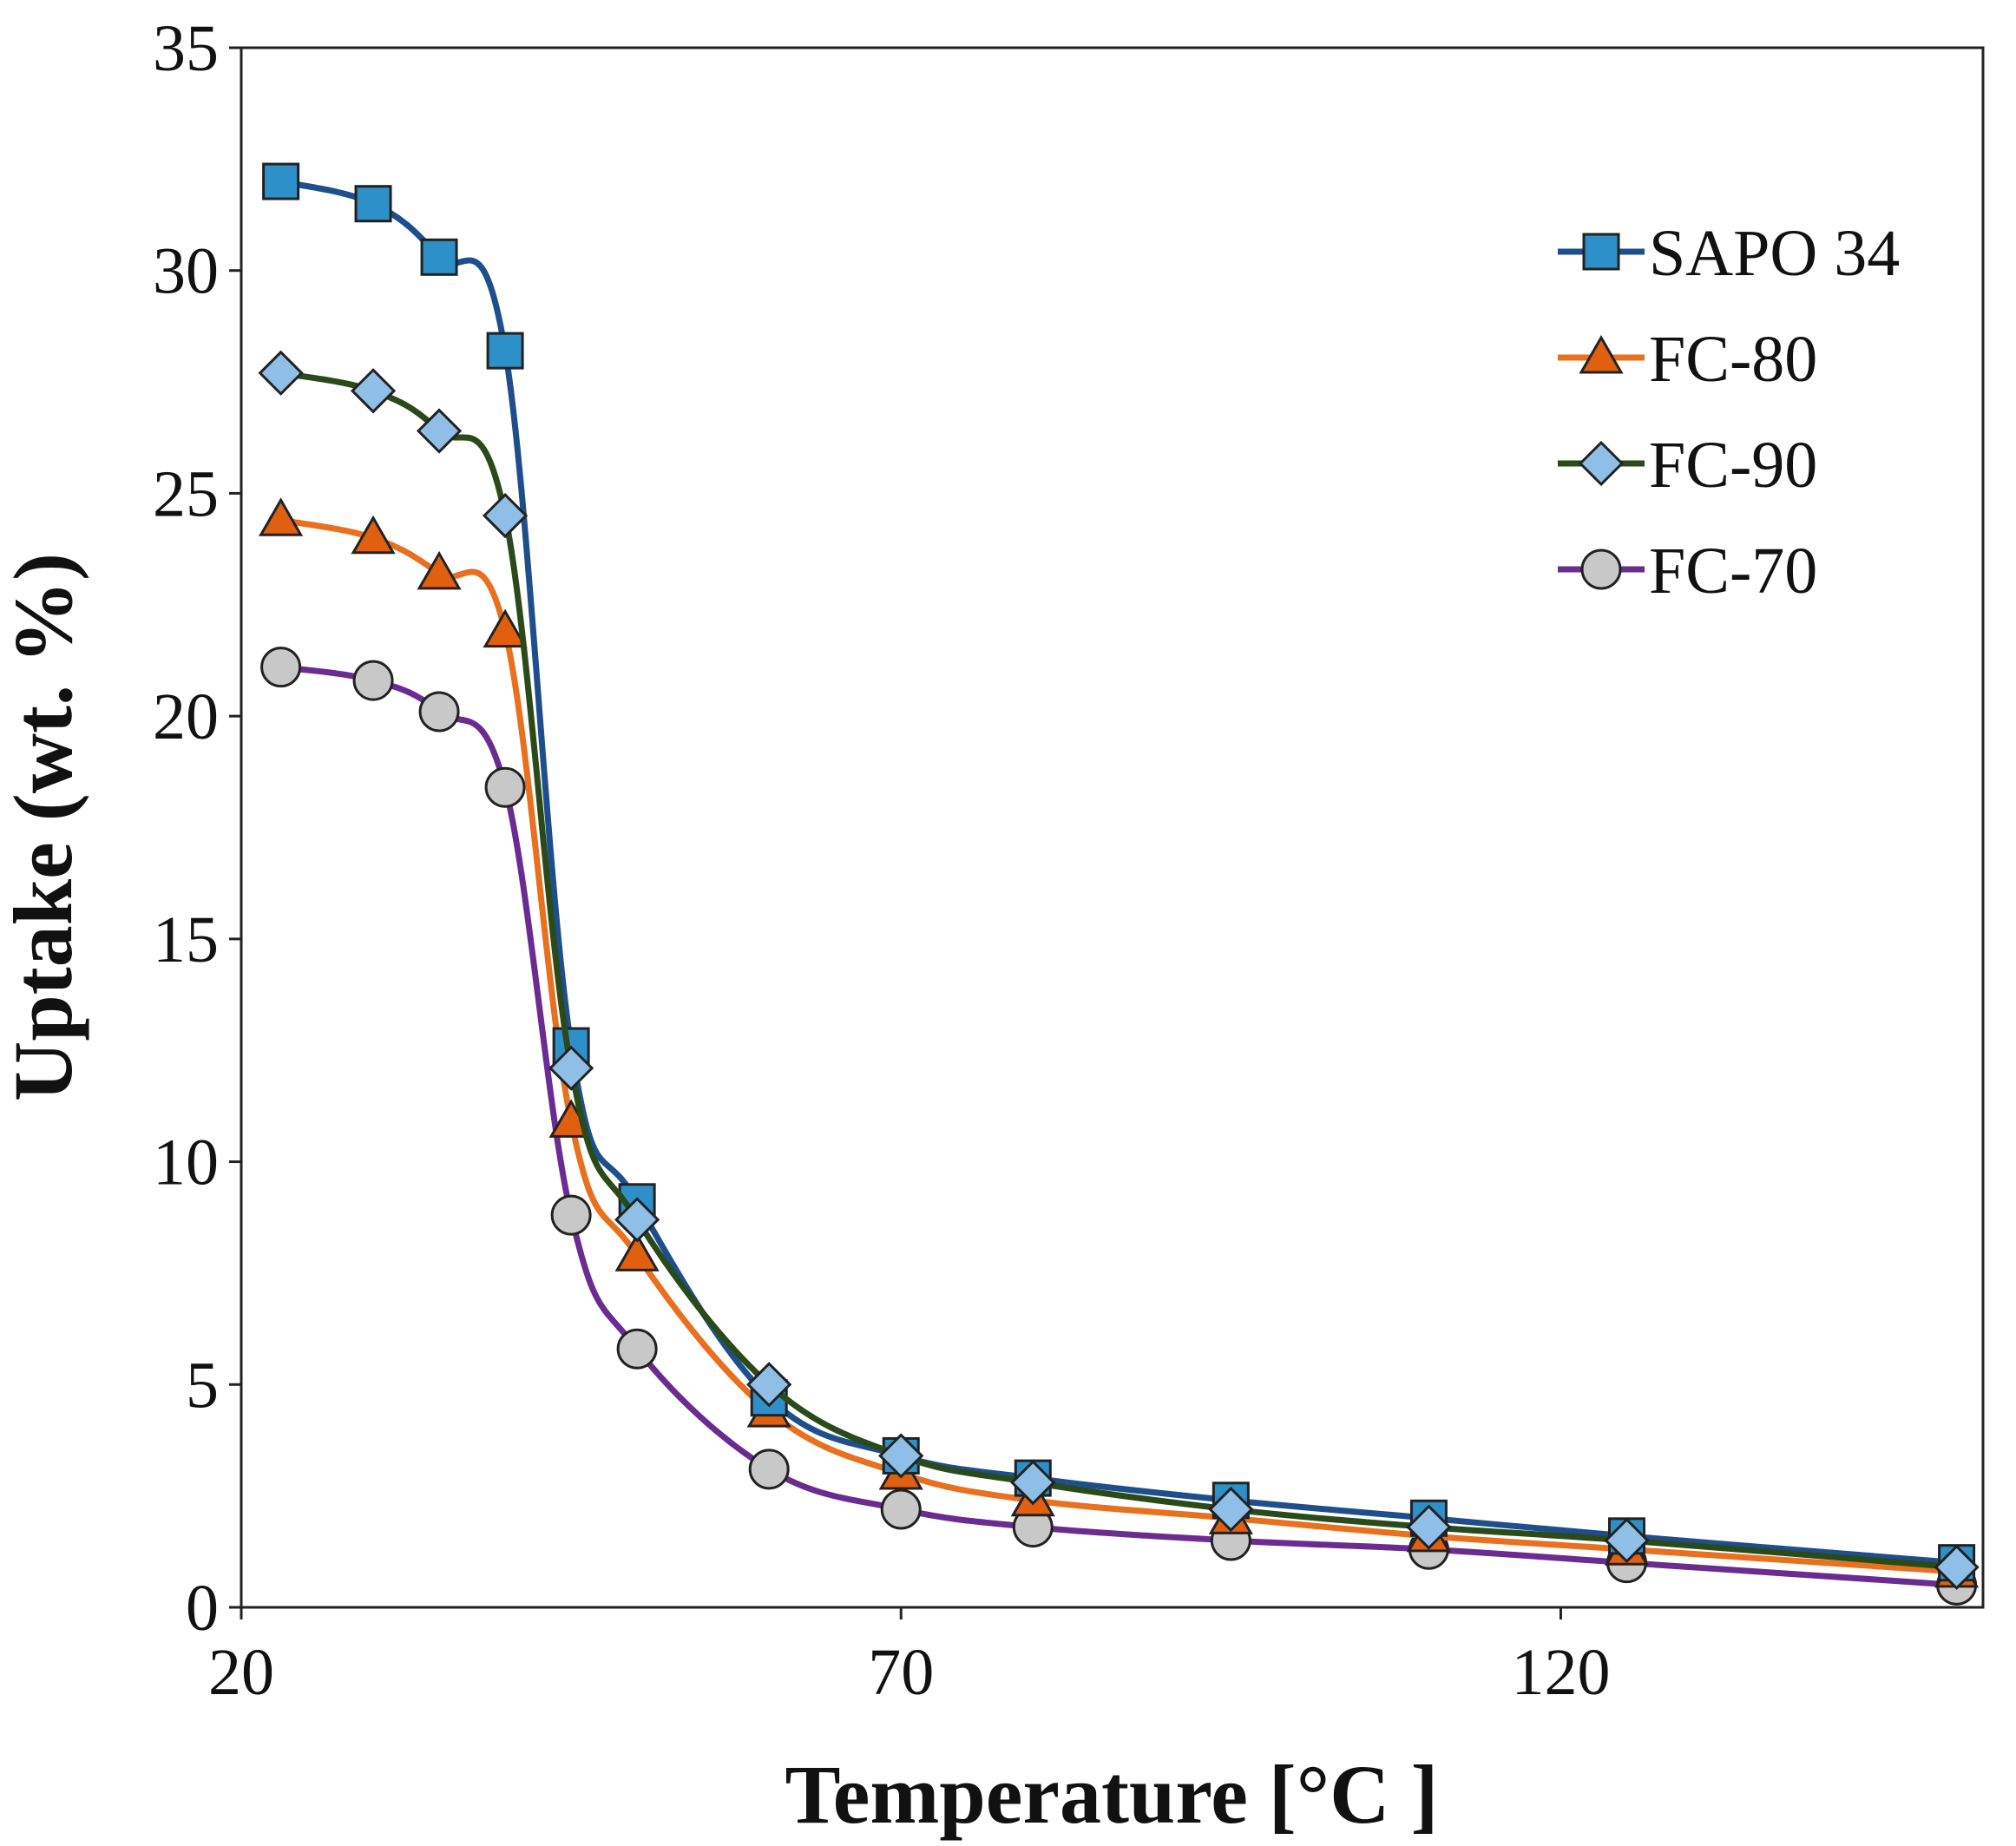 This screenshot has width=2016, height=1846. What do you see at coordinates (186, 48) in the screenshot?
I see `y-tick-label: 35` at bounding box center [186, 48].